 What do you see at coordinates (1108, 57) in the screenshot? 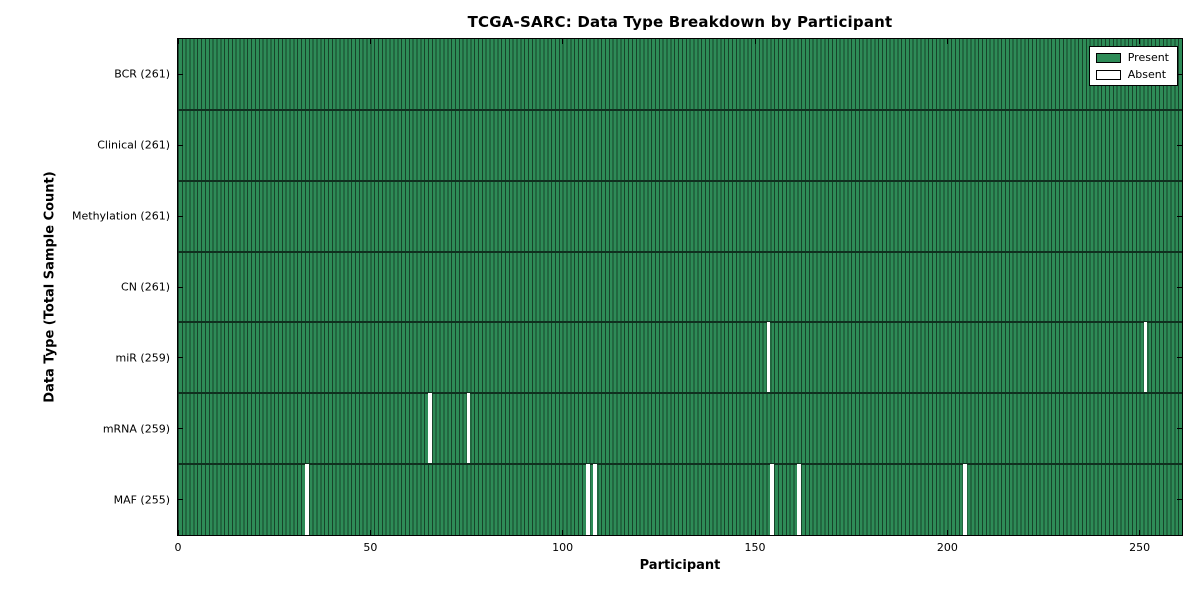
I see `present-swatch-icon` at bounding box center [1108, 57].